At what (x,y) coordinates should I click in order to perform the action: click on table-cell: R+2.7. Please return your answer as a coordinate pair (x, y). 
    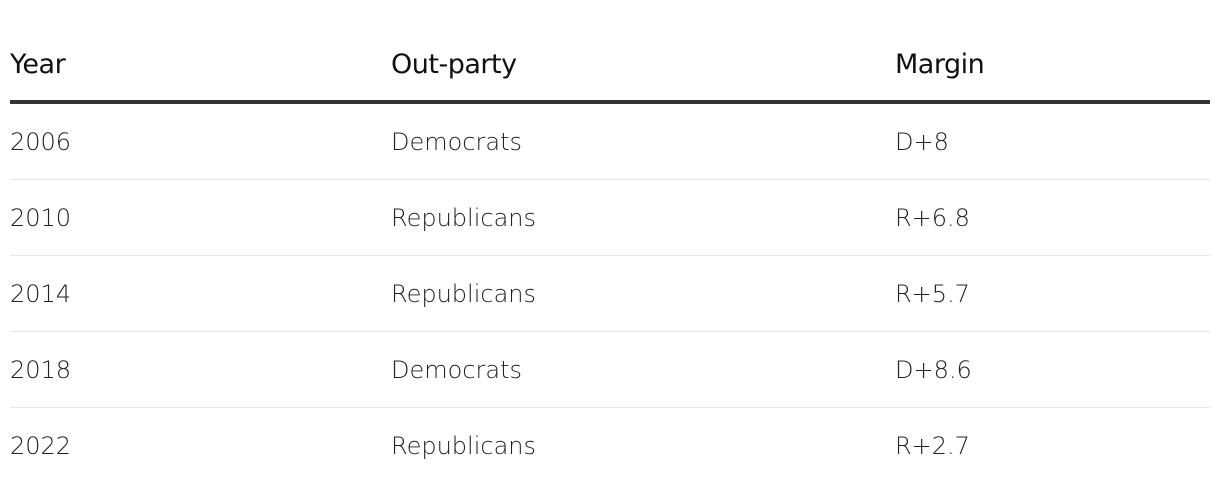
    Looking at the image, I should click on (932, 445).